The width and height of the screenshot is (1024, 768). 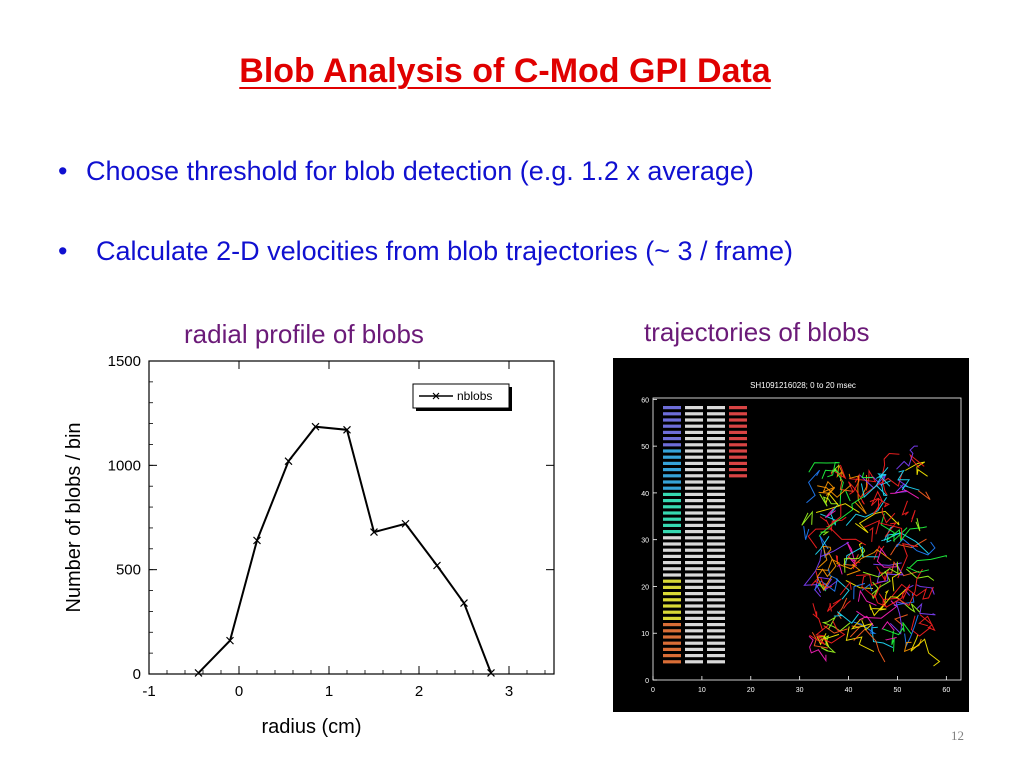 I want to click on x-tick-label: 2, so click(x=419, y=691).